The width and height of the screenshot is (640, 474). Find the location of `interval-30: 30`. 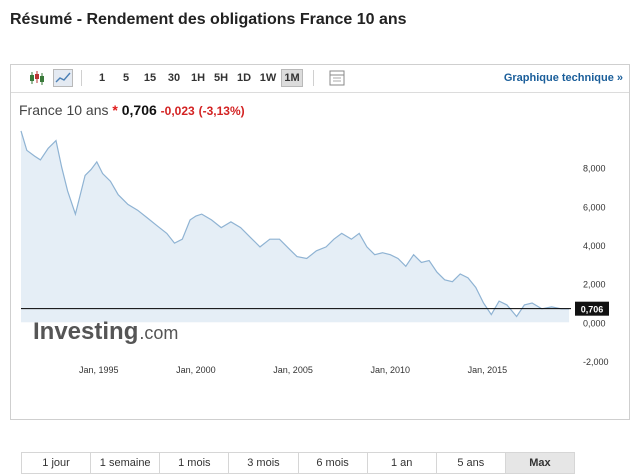

interval-30: 30 is located at coordinates (174, 78).